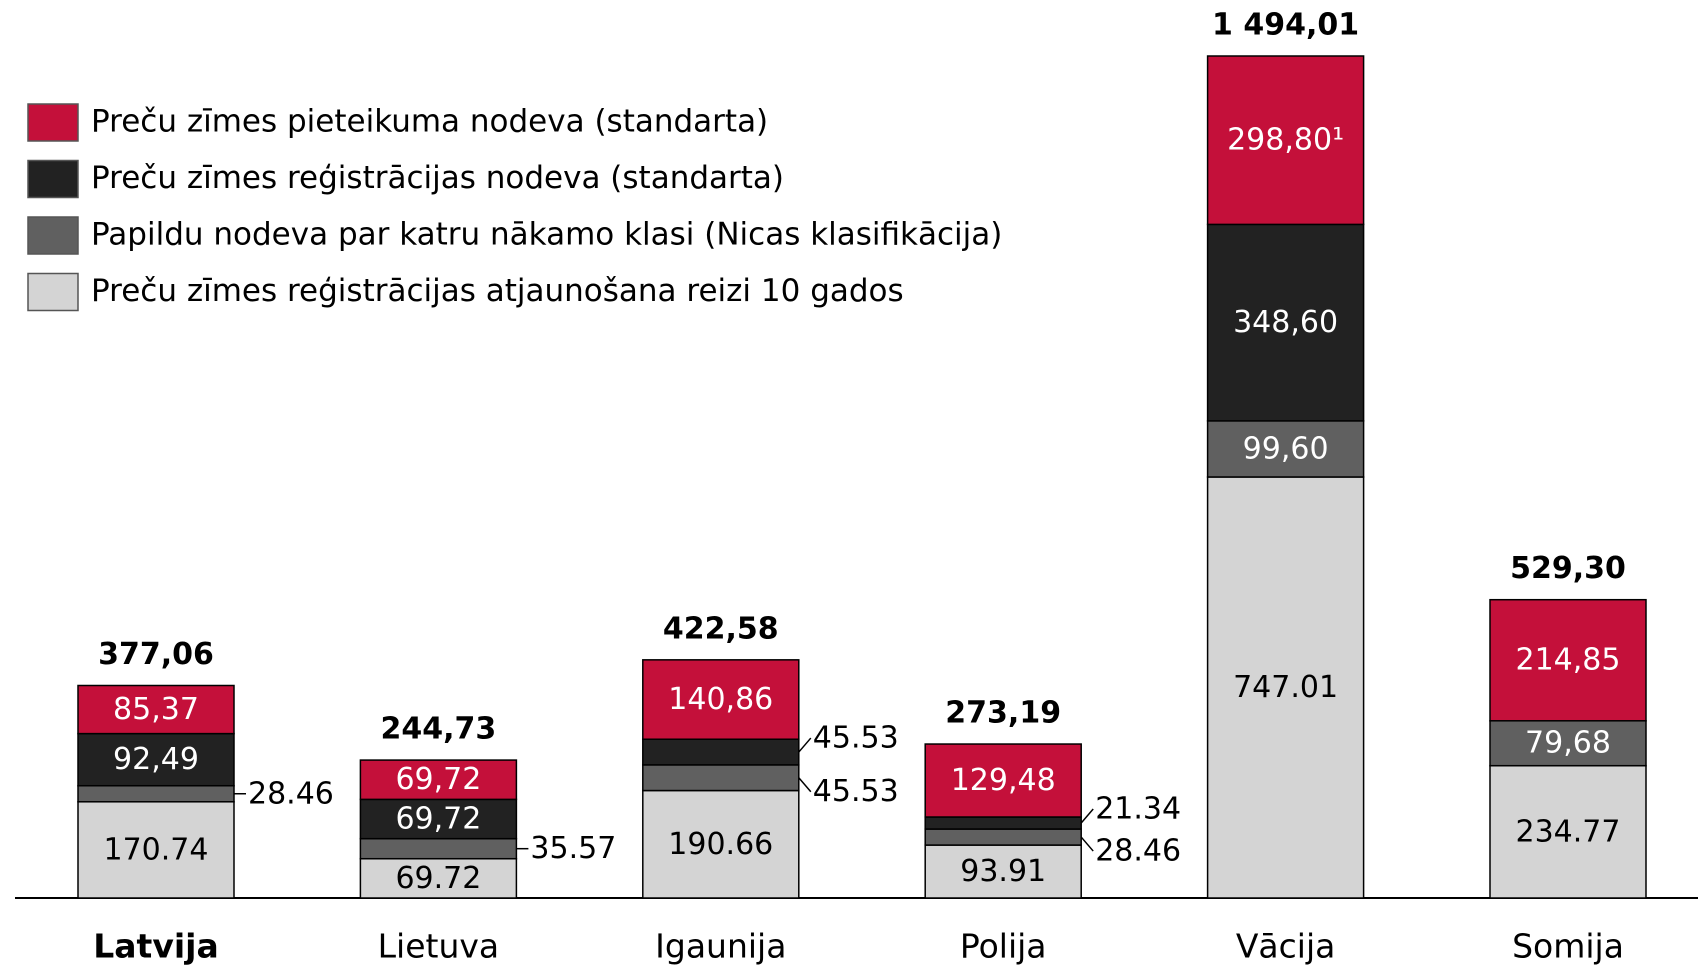 The image size is (1698, 969). Describe the element at coordinates (1003, 713) in the screenshot. I see `total-label: 273,19` at that location.